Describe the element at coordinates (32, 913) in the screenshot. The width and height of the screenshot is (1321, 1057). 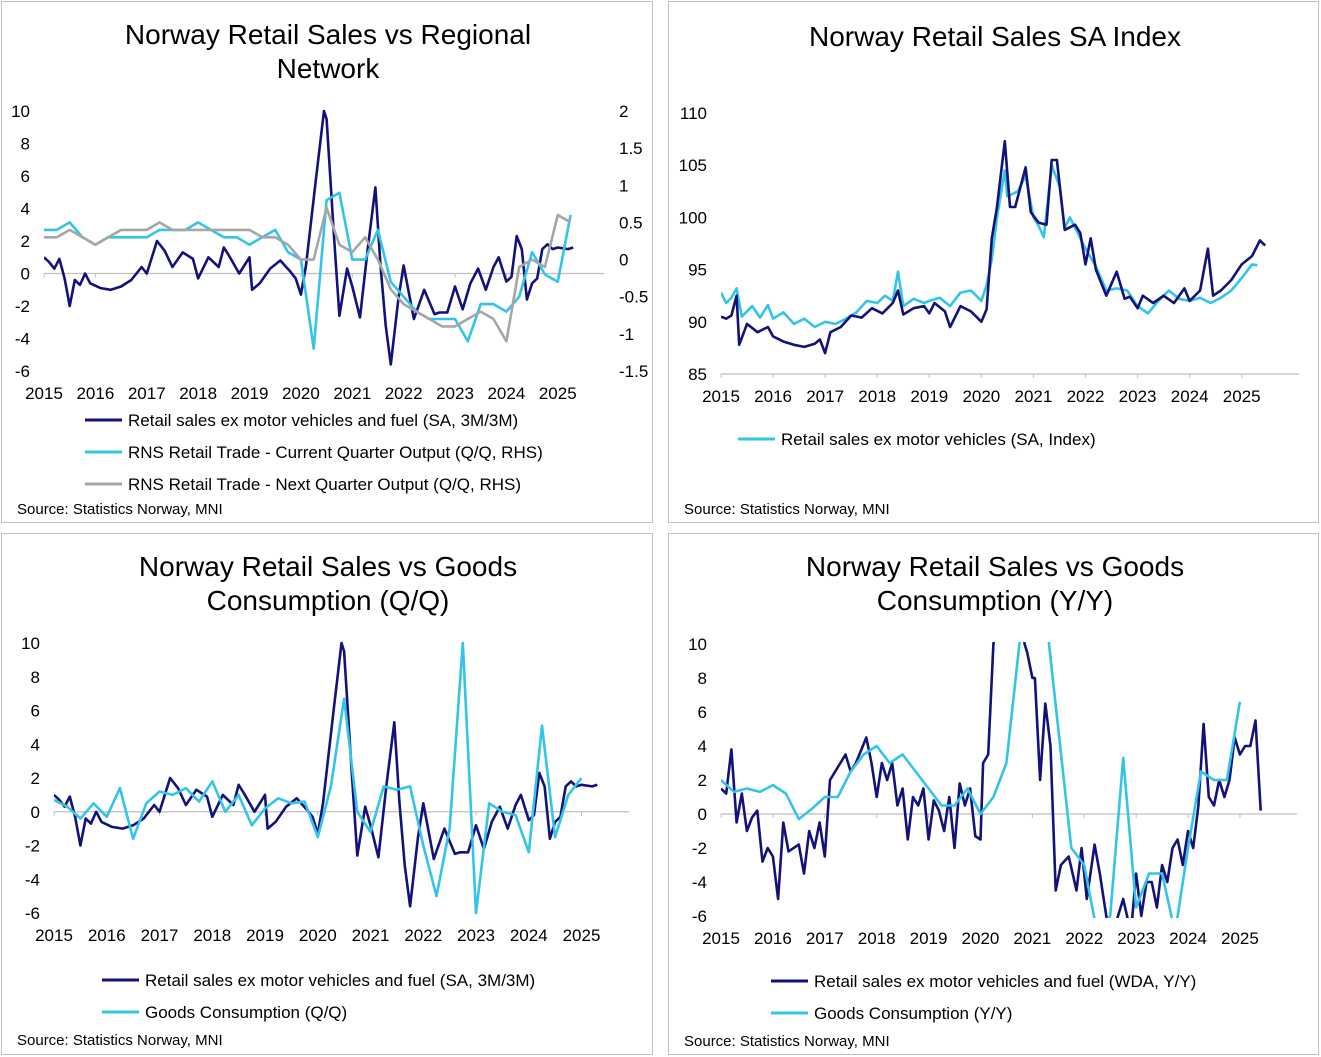
I see `y-tick-label-6: -6` at that location.